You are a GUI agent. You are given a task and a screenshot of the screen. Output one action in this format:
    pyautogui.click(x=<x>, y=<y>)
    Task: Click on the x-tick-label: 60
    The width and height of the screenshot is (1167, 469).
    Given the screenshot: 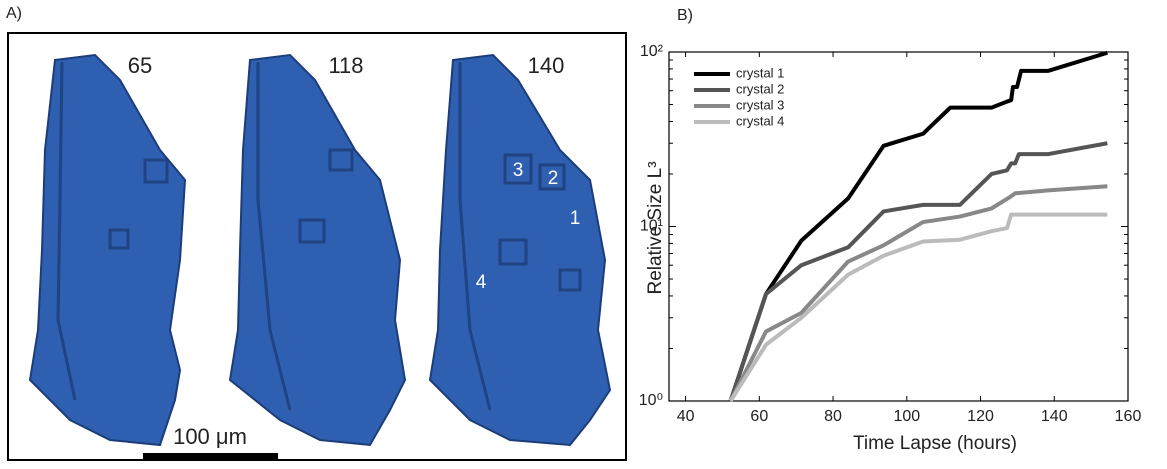 What is the action you would take?
    pyautogui.click(x=759, y=416)
    